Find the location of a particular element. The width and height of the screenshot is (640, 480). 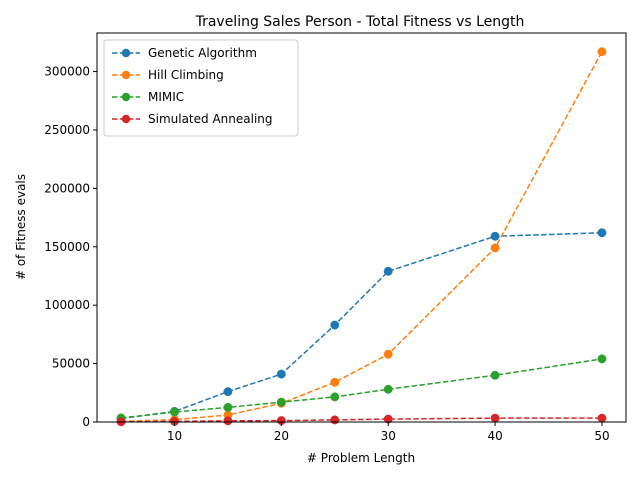

series-line-mimic is located at coordinates (361, 388).